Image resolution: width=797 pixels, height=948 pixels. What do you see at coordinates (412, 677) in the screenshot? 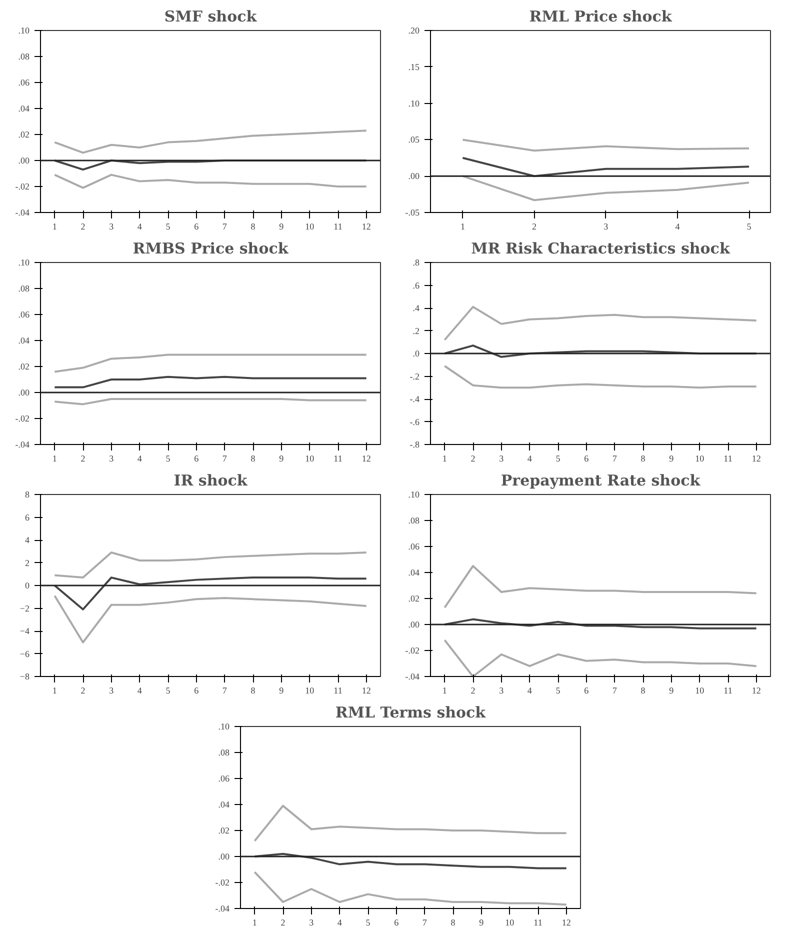
I see `y-tick-label: -.04` at bounding box center [412, 677].